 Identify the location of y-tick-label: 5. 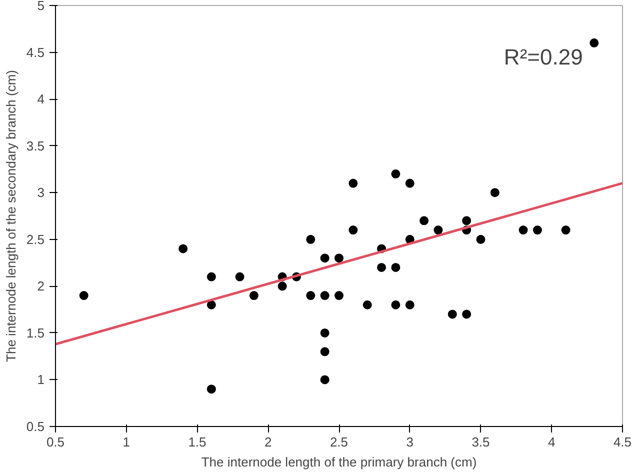
(41, 6).